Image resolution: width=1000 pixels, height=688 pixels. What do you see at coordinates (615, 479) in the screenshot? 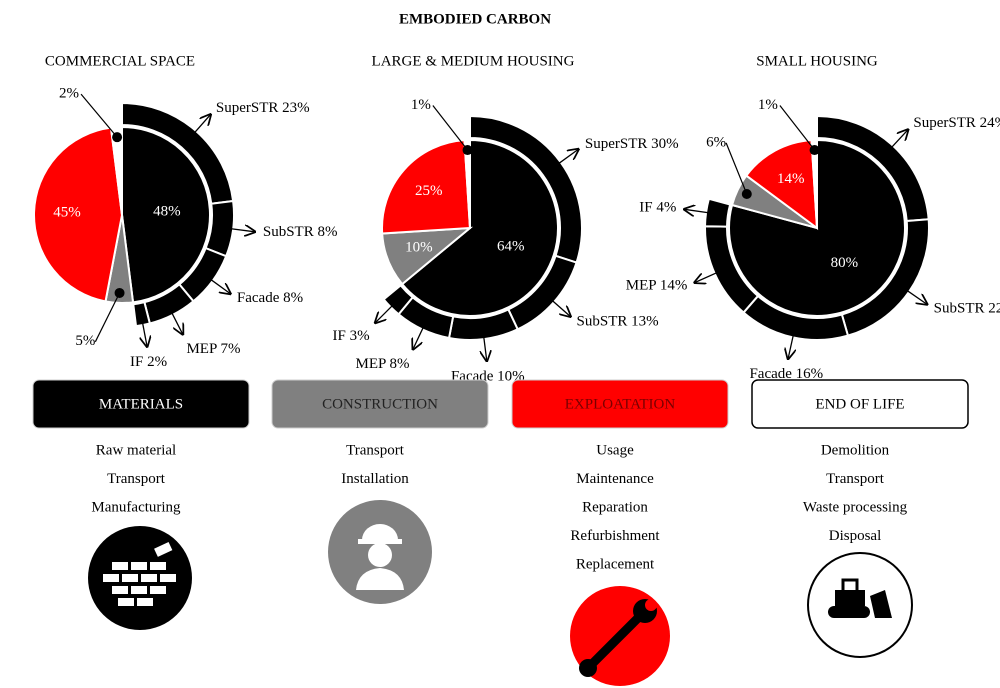
I see `phase-item: Maintenance` at bounding box center [615, 479].